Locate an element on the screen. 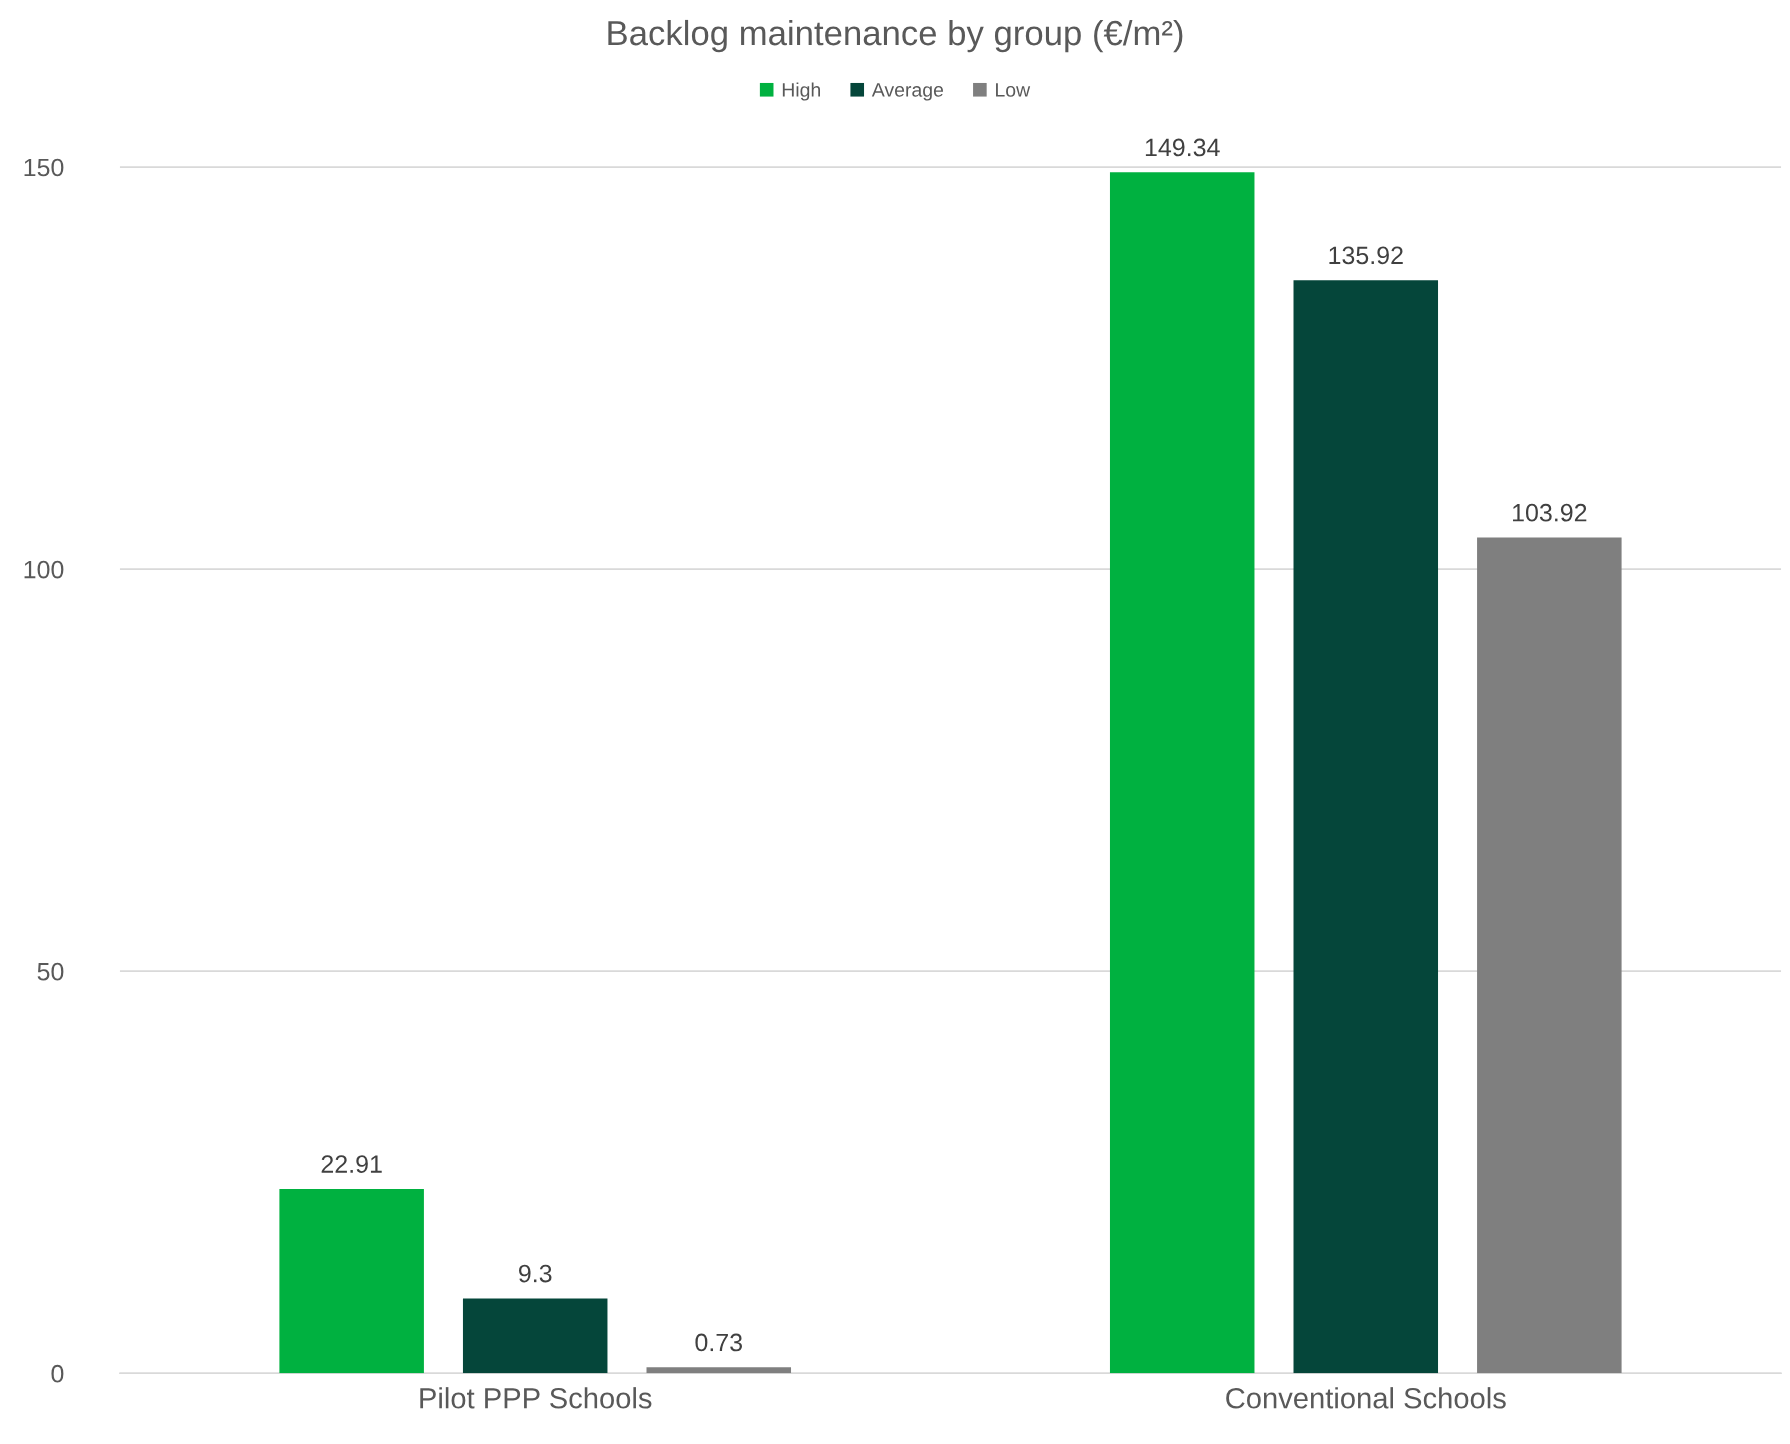 The height and width of the screenshot is (1444, 1790). data-label: 9.3 is located at coordinates (535, 1273).